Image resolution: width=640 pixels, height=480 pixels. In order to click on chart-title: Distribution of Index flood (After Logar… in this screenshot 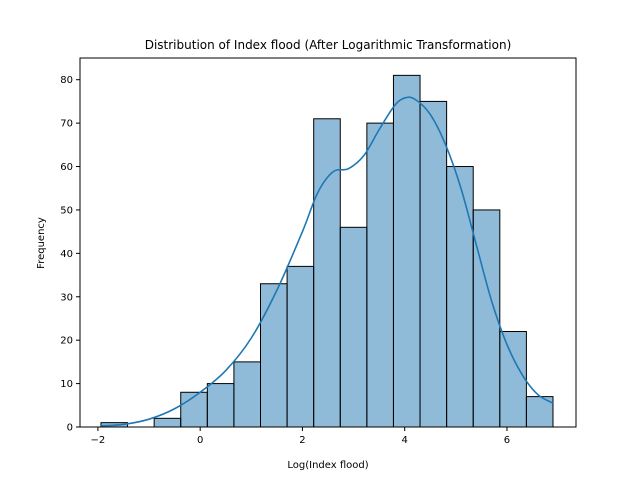, I will do `click(328, 45)`.